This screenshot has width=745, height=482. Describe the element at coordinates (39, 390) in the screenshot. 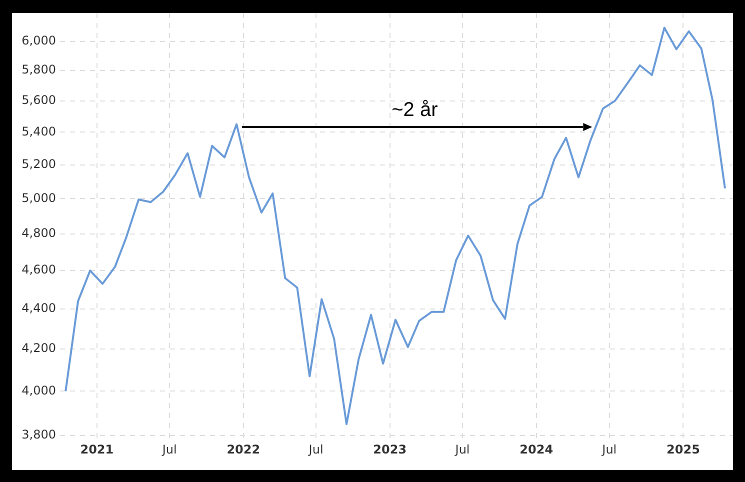

I see `y-tick-label: 4,000` at that location.